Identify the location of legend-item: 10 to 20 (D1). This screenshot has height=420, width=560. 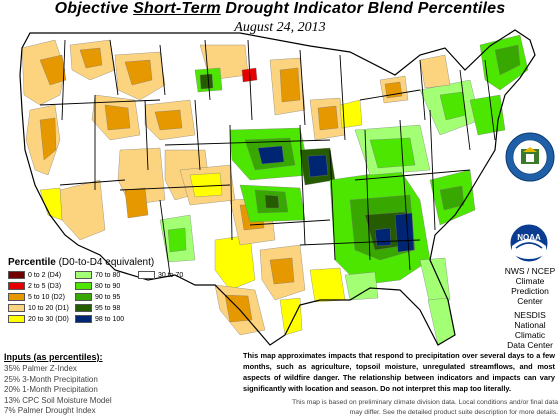
(38, 309).